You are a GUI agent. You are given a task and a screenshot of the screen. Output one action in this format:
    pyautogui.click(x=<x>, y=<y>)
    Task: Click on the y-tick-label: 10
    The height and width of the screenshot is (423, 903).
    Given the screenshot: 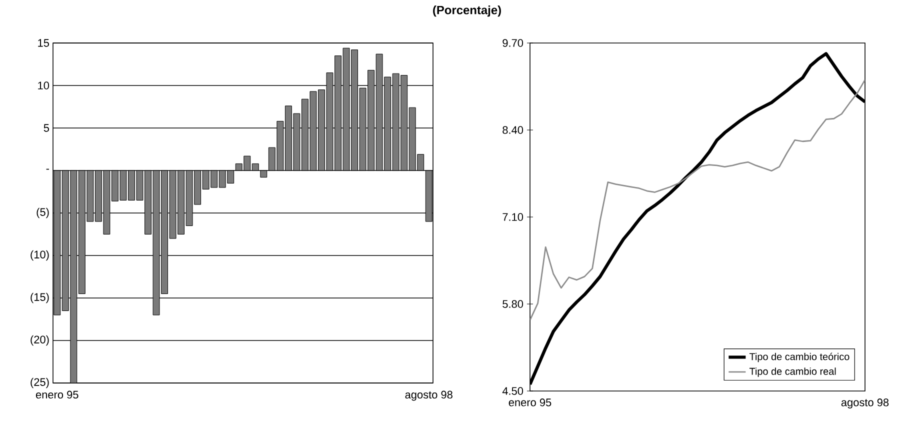 What is the action you would take?
    pyautogui.click(x=44, y=86)
    